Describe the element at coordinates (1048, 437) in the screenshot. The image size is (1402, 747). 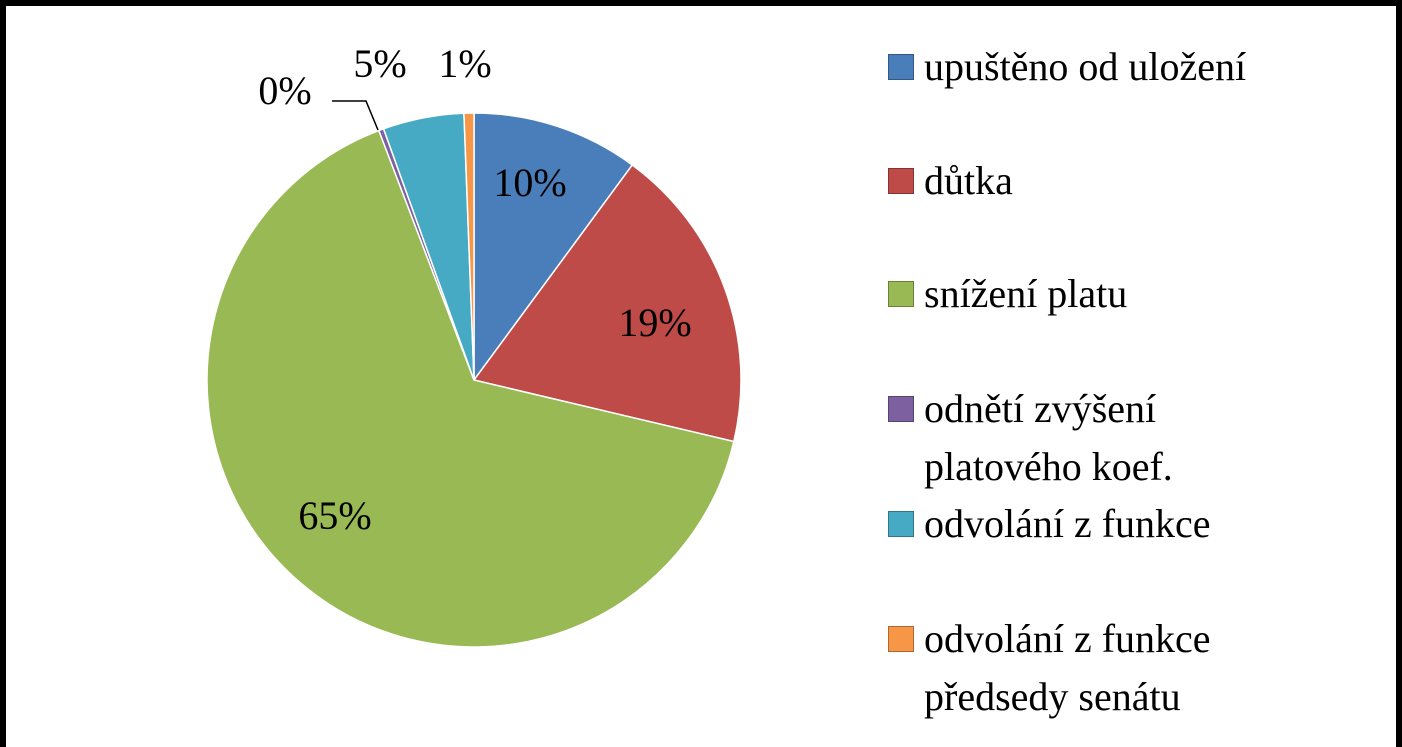
I see `legend-label: odnětí zvýšení platového koef.` at that location.